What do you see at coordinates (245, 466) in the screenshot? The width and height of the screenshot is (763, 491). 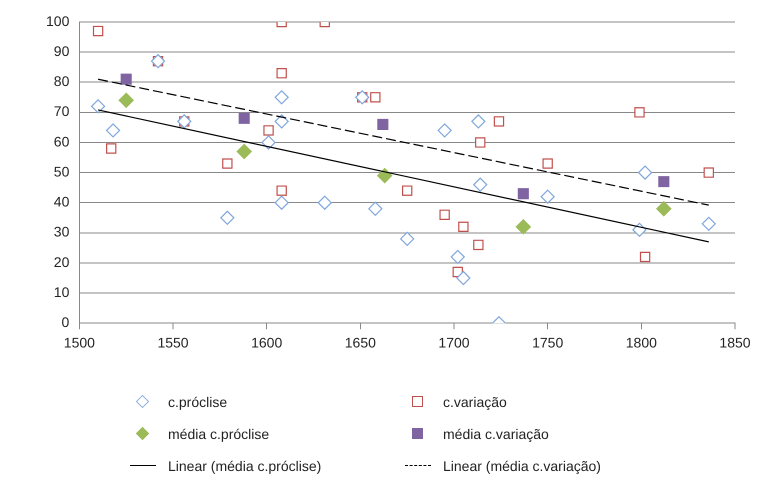 I see `legend-label: Linear (média c.próclise)` at bounding box center [245, 466].